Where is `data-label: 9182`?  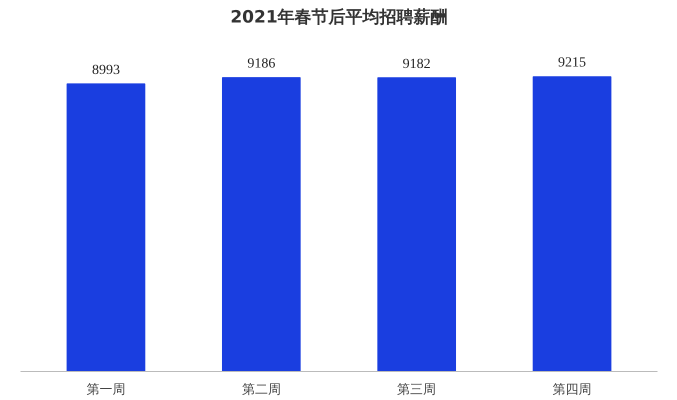 data-label: 9182 is located at coordinates (416, 64).